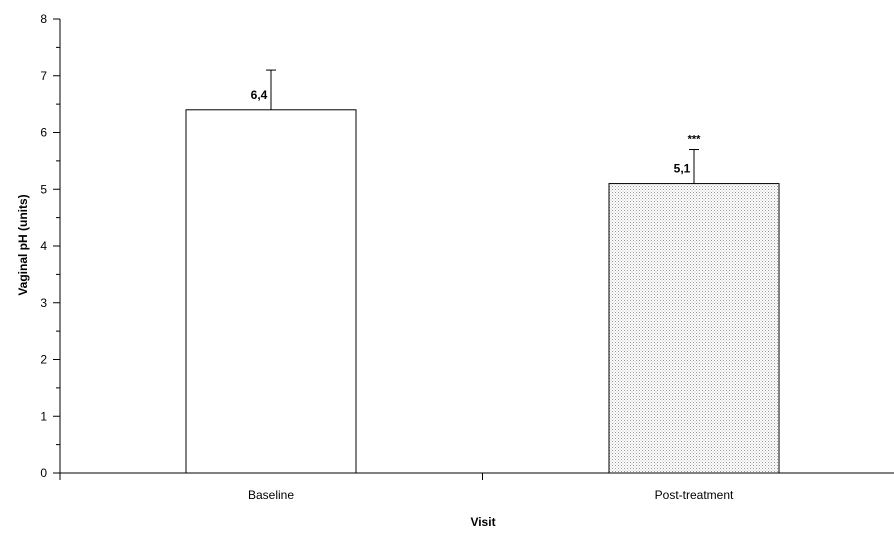  What do you see at coordinates (43, 303) in the screenshot?
I see `y-tick-label: 3` at bounding box center [43, 303].